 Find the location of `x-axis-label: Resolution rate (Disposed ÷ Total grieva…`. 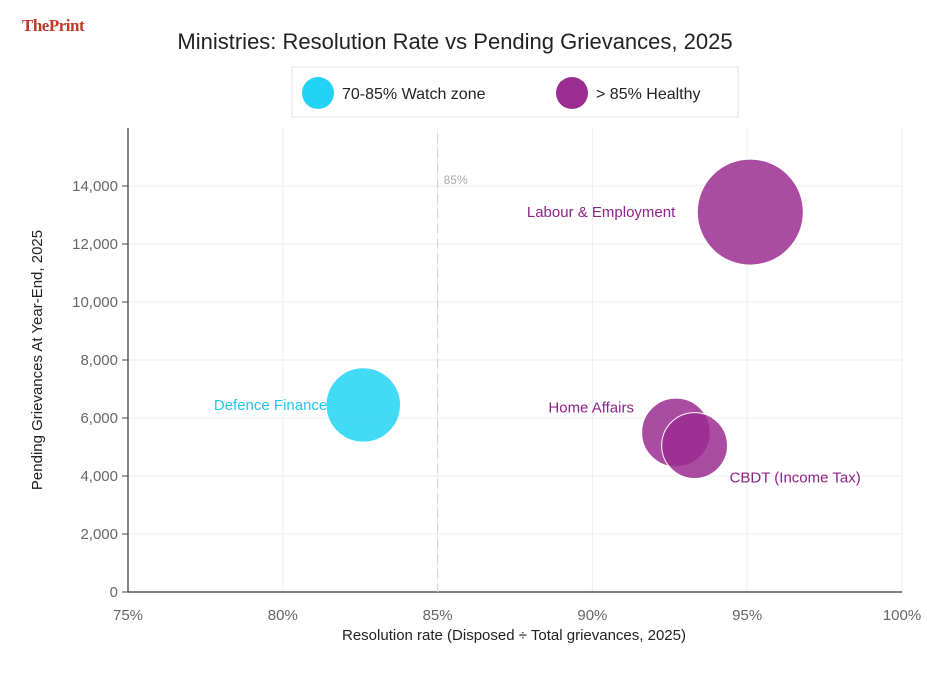

x-axis-label: Resolution rate (Disposed ÷ Total grieva… is located at coordinates (514, 635).